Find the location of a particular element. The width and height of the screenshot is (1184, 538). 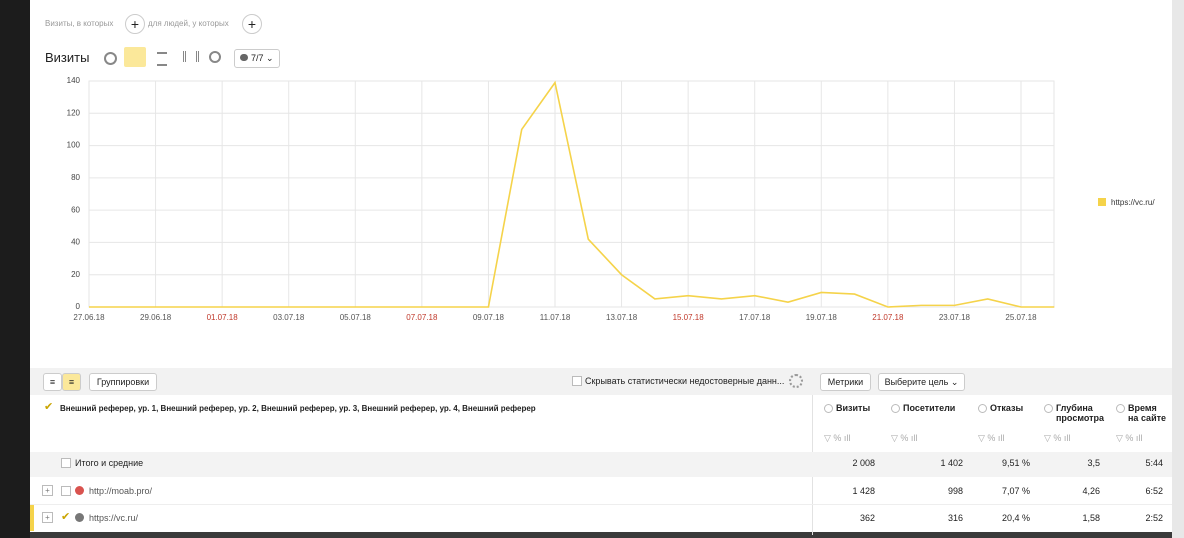

settings-gear is located at coordinates (796, 381).